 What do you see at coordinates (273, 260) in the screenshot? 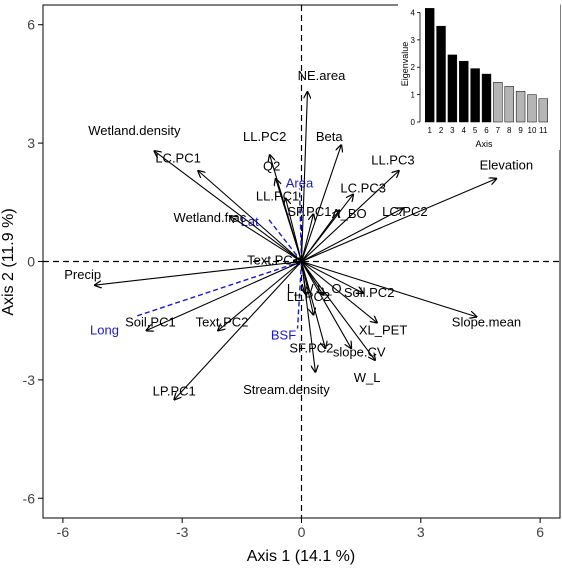
I see `vector-label-text-pc1-14: Text.PC1` at bounding box center [273, 260].